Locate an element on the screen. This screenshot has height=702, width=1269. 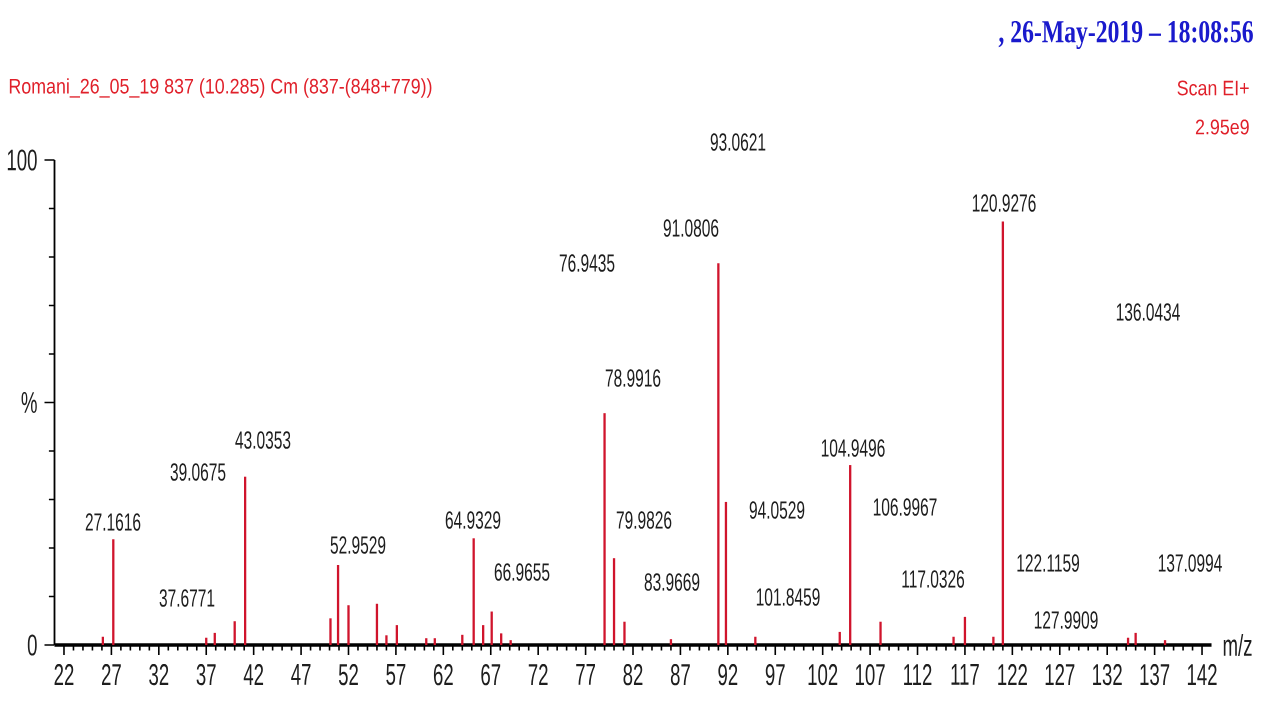
x-tick-label: 47 is located at coordinates (301, 674).